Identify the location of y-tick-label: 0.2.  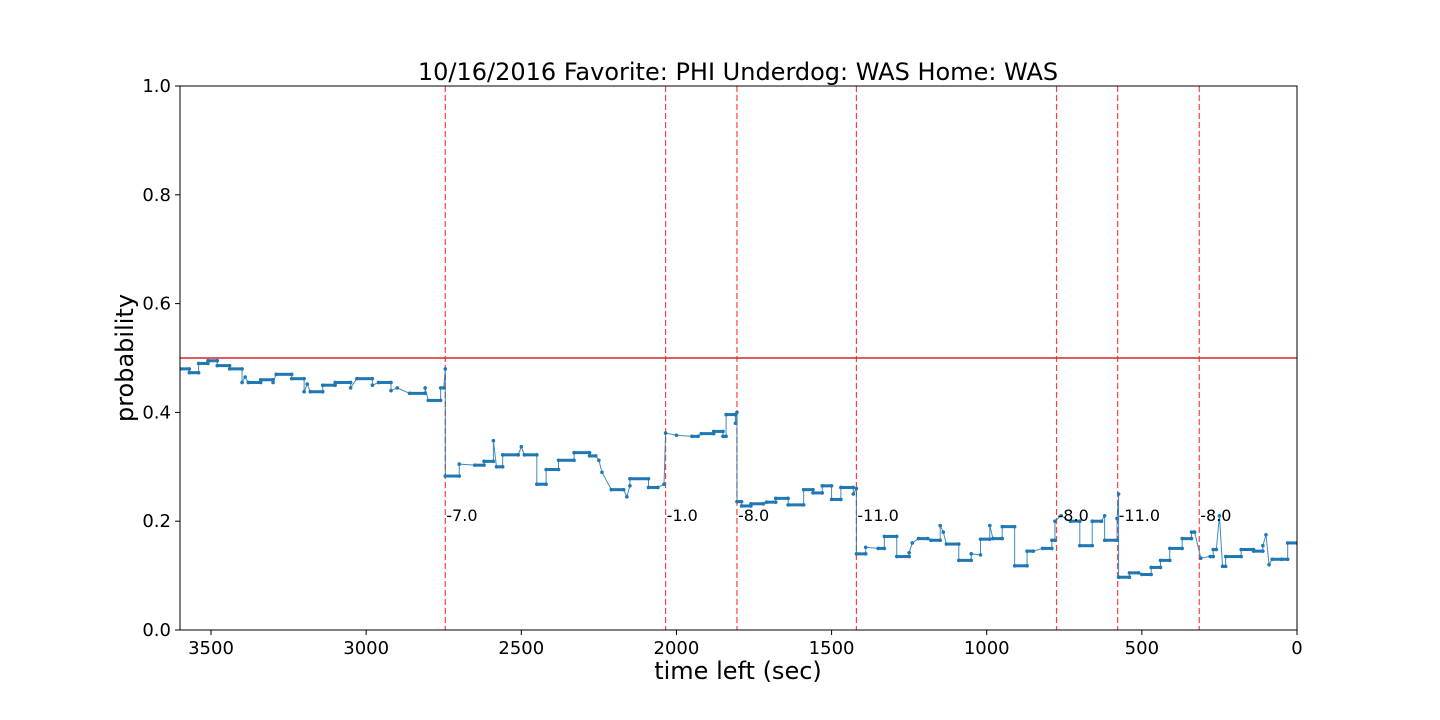
(156, 521).